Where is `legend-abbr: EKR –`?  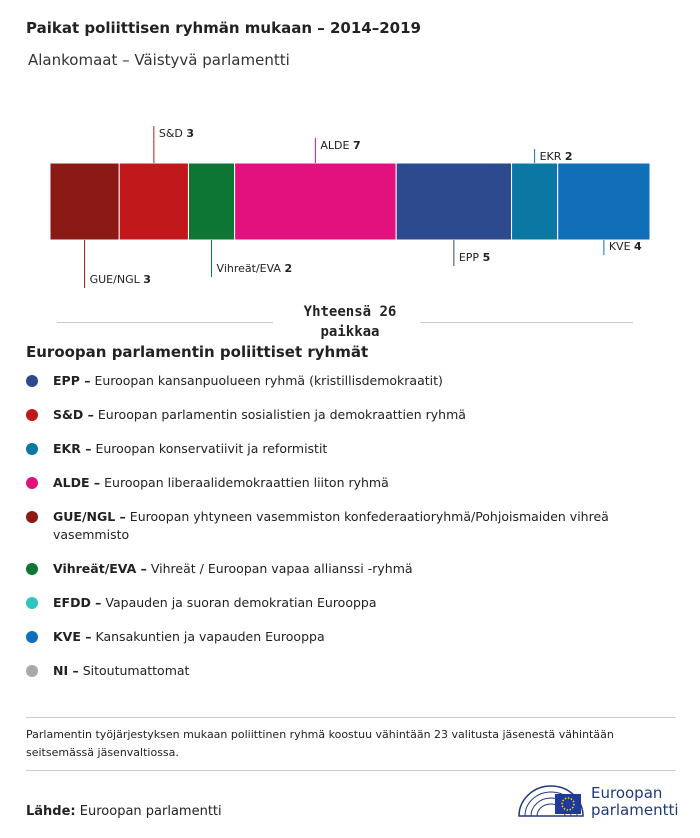
legend-abbr: EKR – is located at coordinates (72, 448).